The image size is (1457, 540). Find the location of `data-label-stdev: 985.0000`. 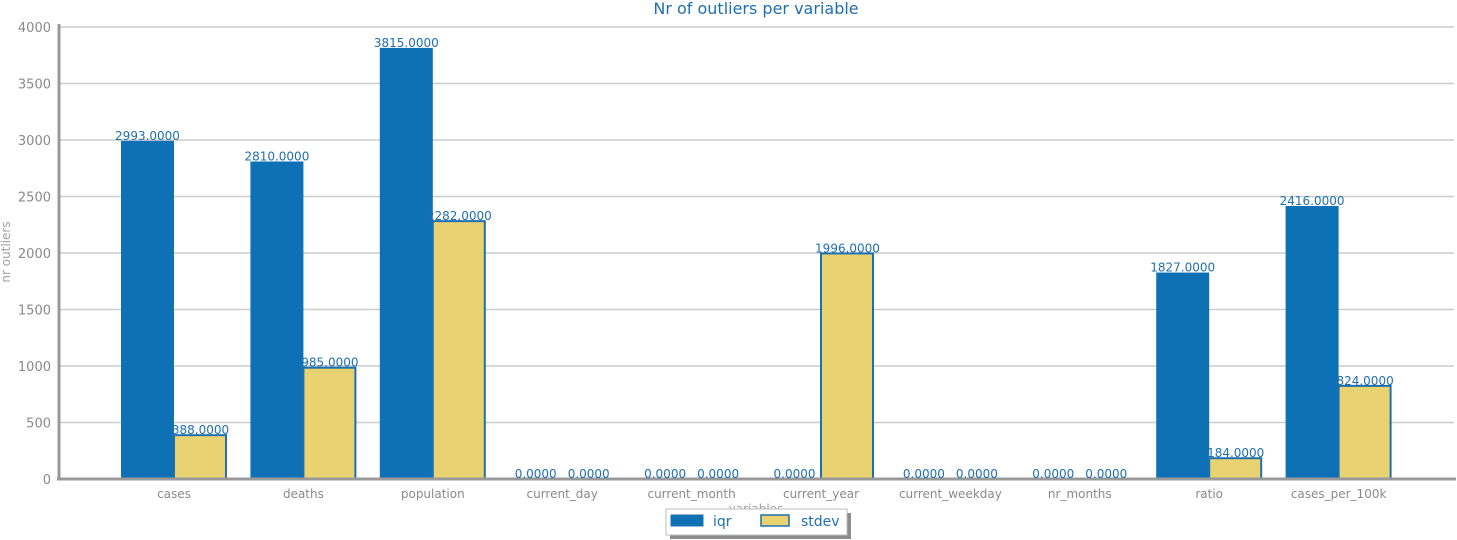

data-label-stdev: 985.0000 is located at coordinates (329, 363).